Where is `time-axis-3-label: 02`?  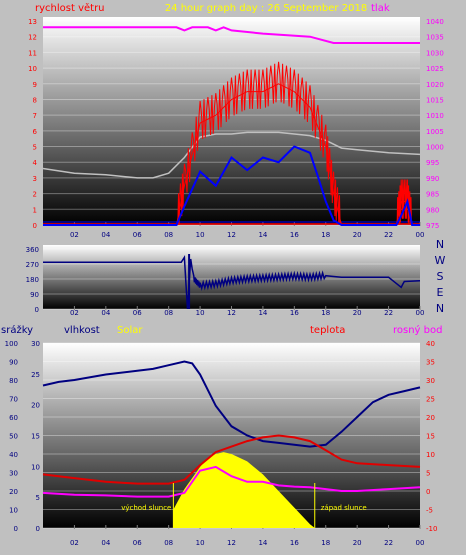
time-axis-3-label: 02 is located at coordinates (74, 543).